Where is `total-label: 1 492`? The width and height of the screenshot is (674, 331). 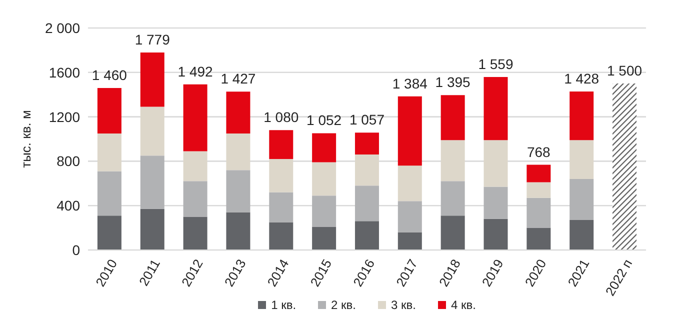 total-label: 1 492 is located at coordinates (196, 71).